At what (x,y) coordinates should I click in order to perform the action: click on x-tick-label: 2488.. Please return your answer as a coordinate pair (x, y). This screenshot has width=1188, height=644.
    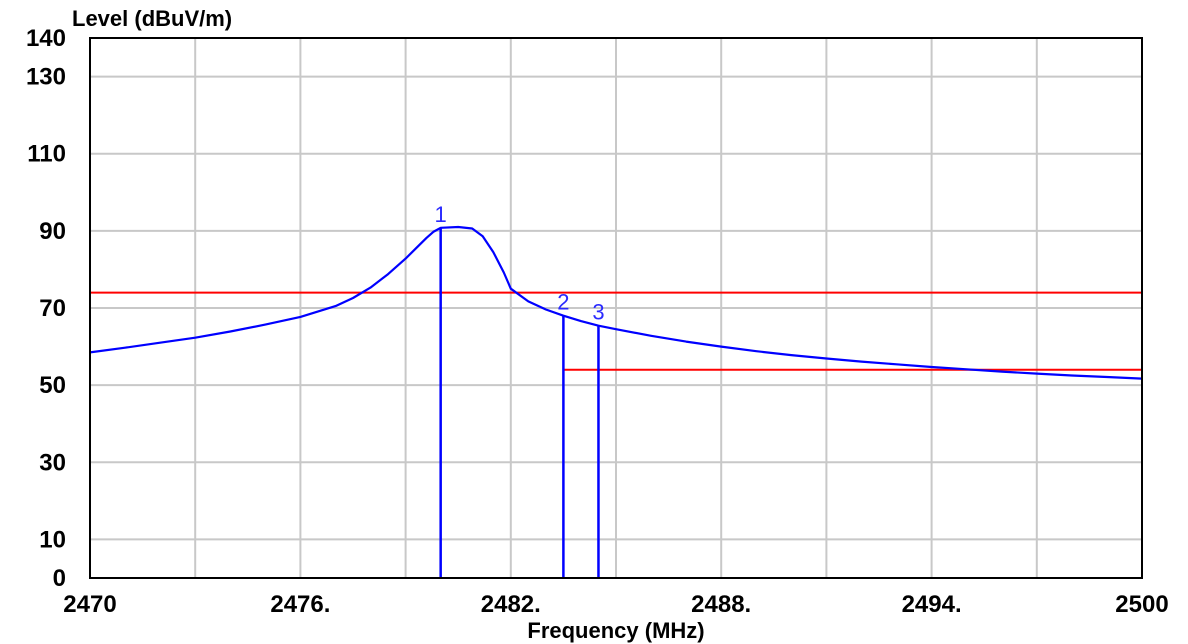
    Looking at the image, I should click on (721, 604).